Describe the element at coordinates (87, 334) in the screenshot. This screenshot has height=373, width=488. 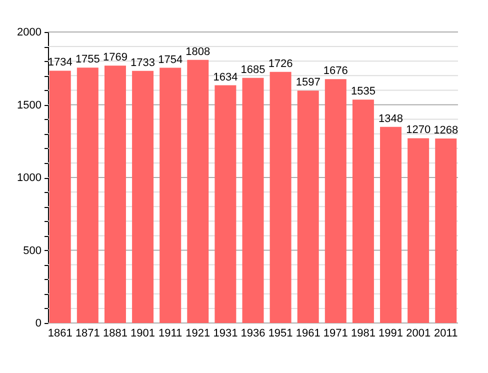
I see `x-tick-label: 1871` at that location.